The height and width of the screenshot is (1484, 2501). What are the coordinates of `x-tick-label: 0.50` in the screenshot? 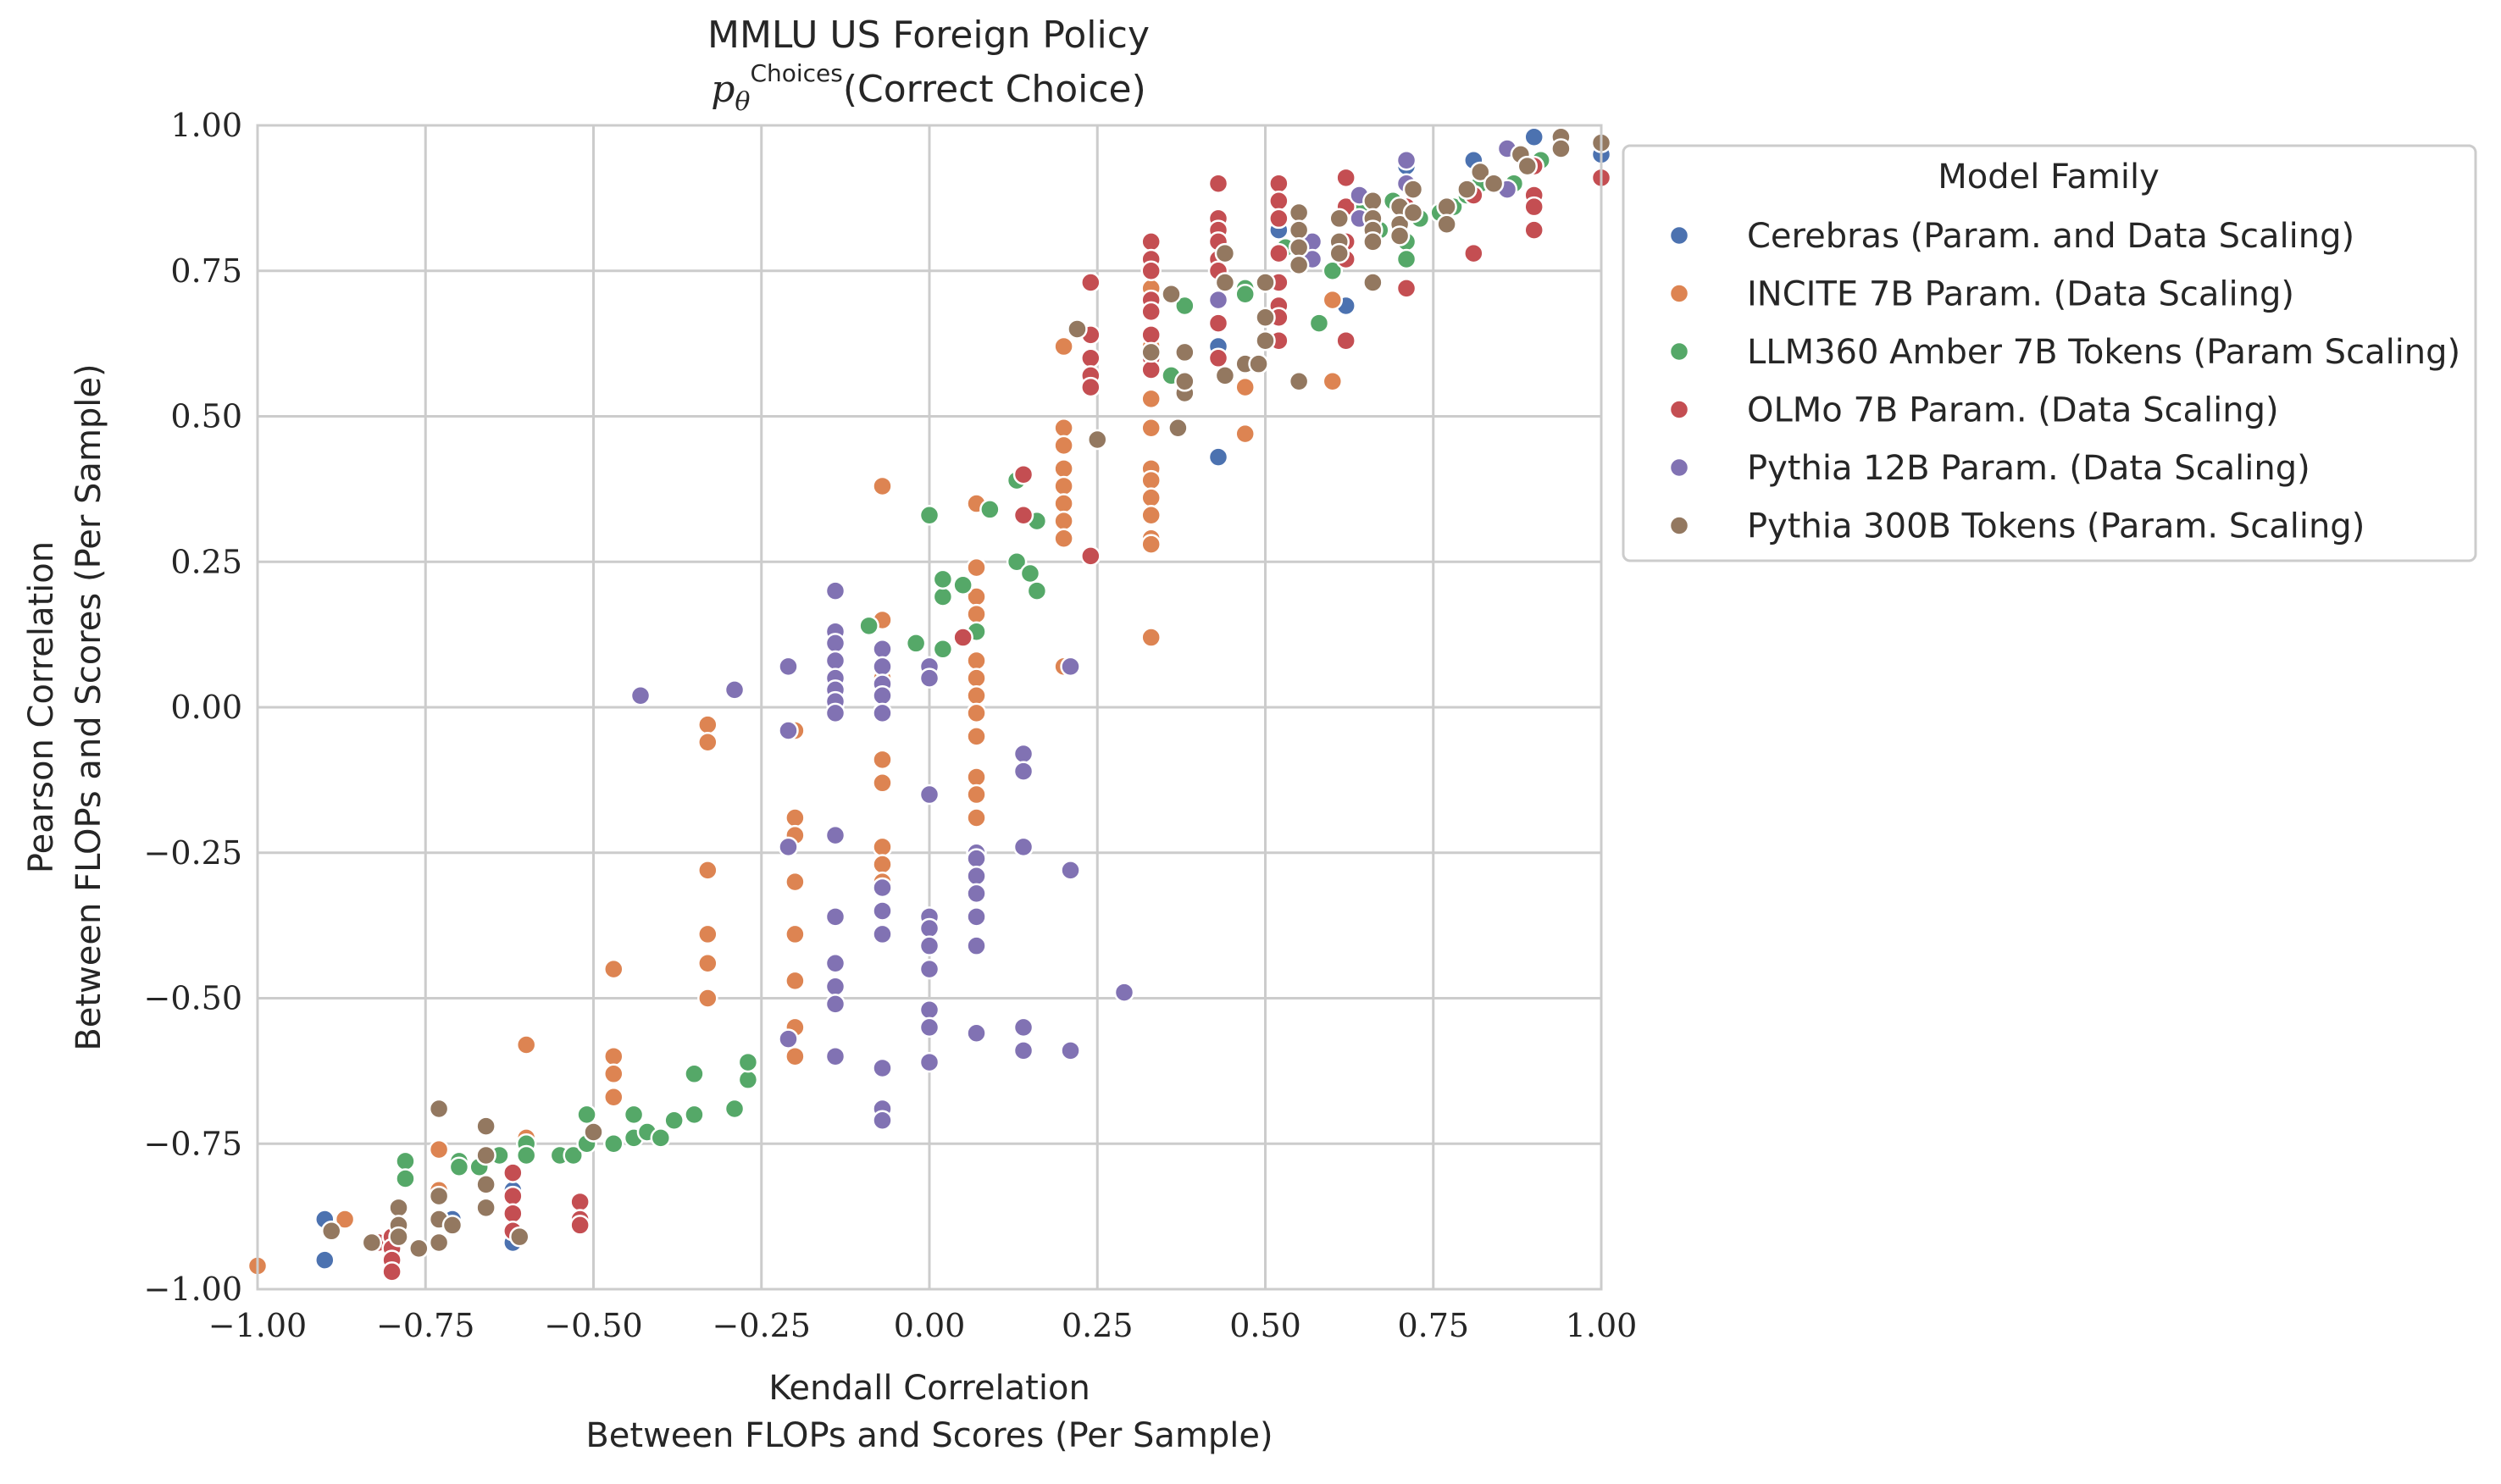 It's located at (1265, 1325).